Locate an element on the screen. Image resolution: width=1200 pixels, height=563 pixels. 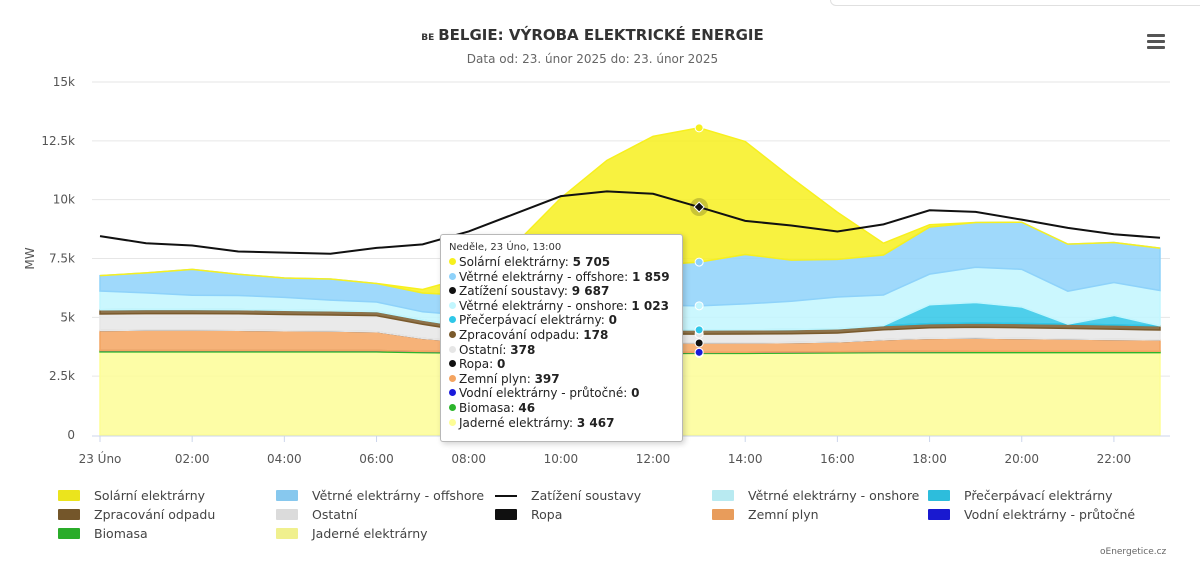
tooltip-series-value: 397 is located at coordinates (547, 378).